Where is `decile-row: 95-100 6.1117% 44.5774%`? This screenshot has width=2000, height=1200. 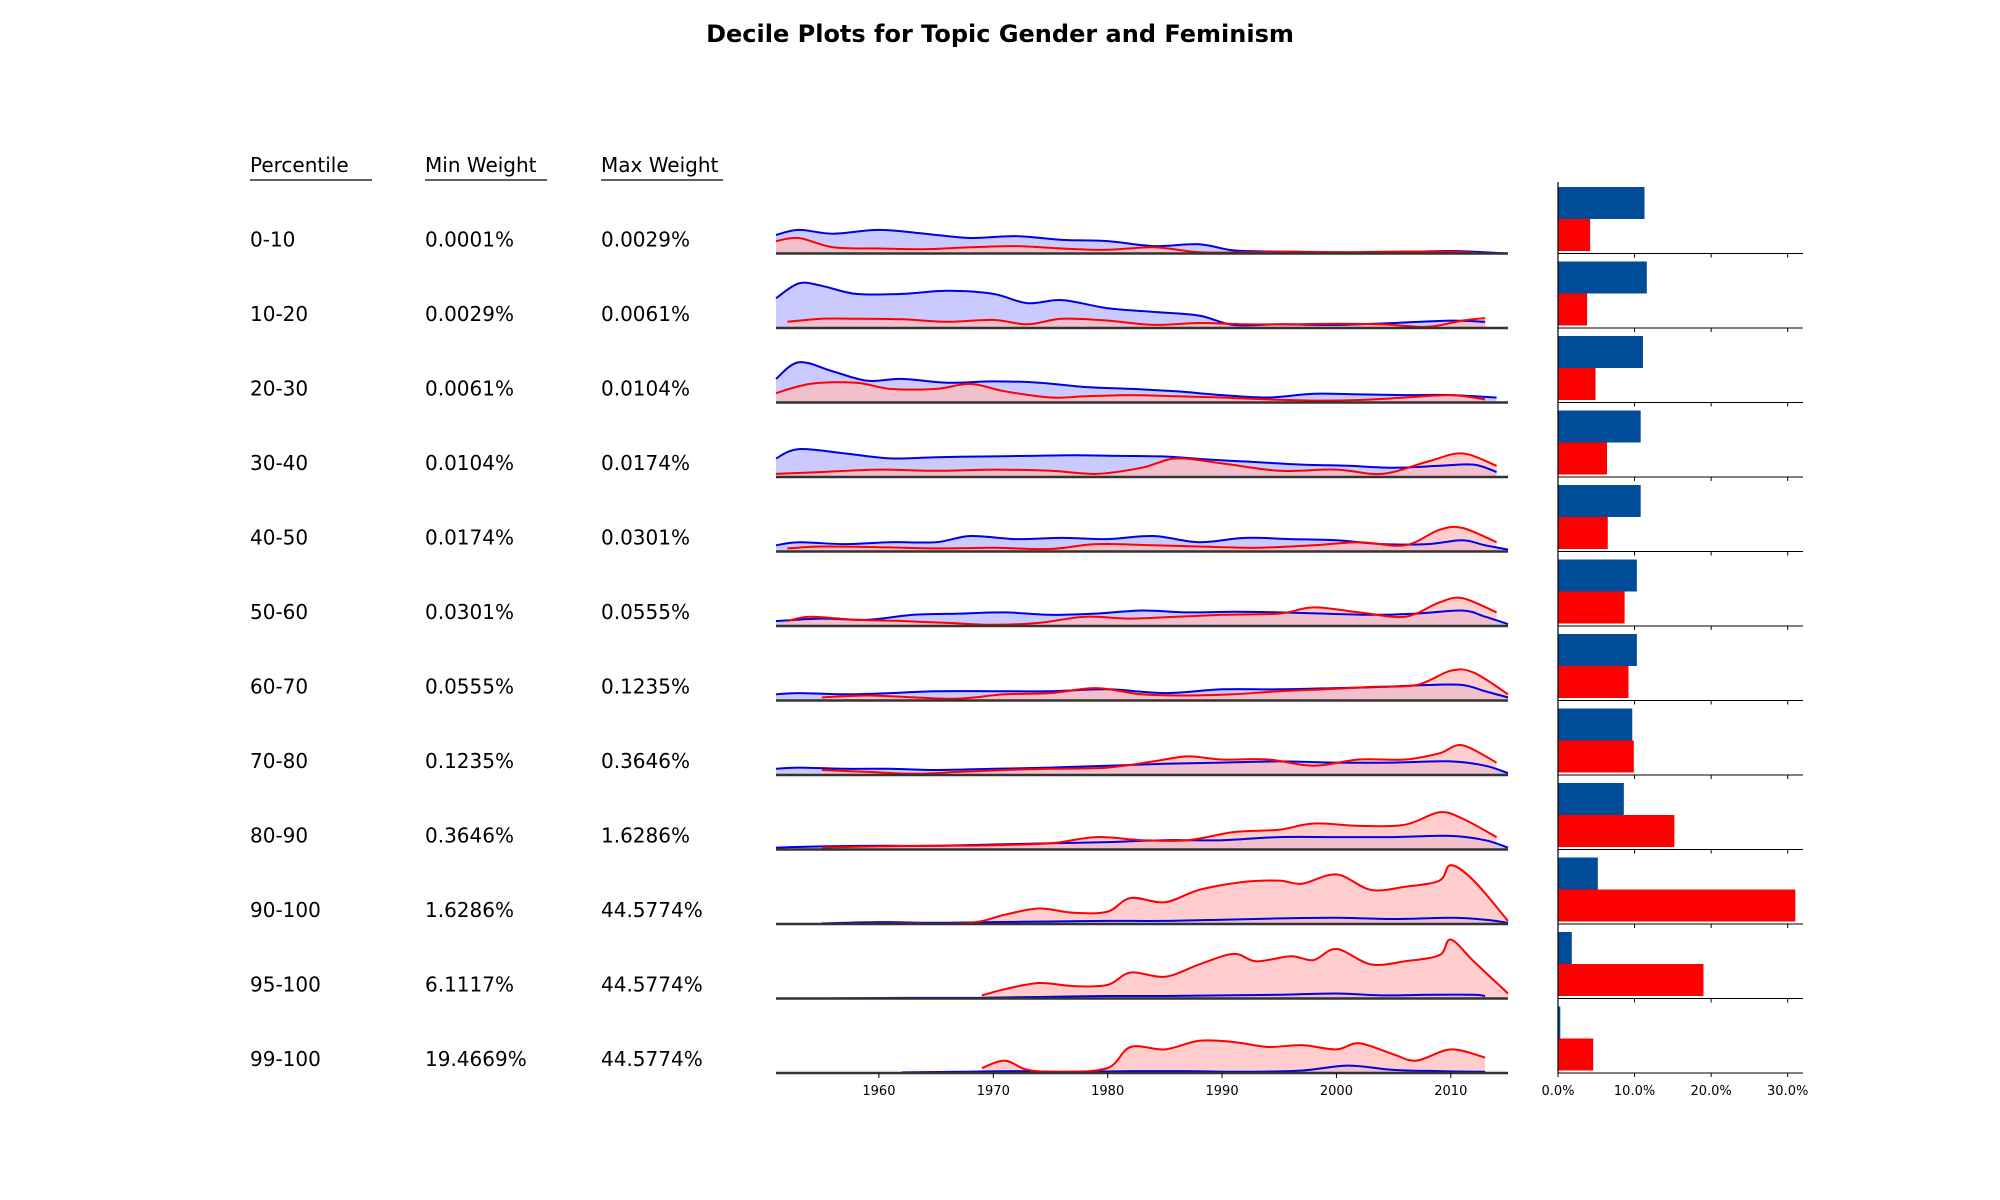 decile-row: 95-100 6.1117% 44.5774% is located at coordinates (1026, 967).